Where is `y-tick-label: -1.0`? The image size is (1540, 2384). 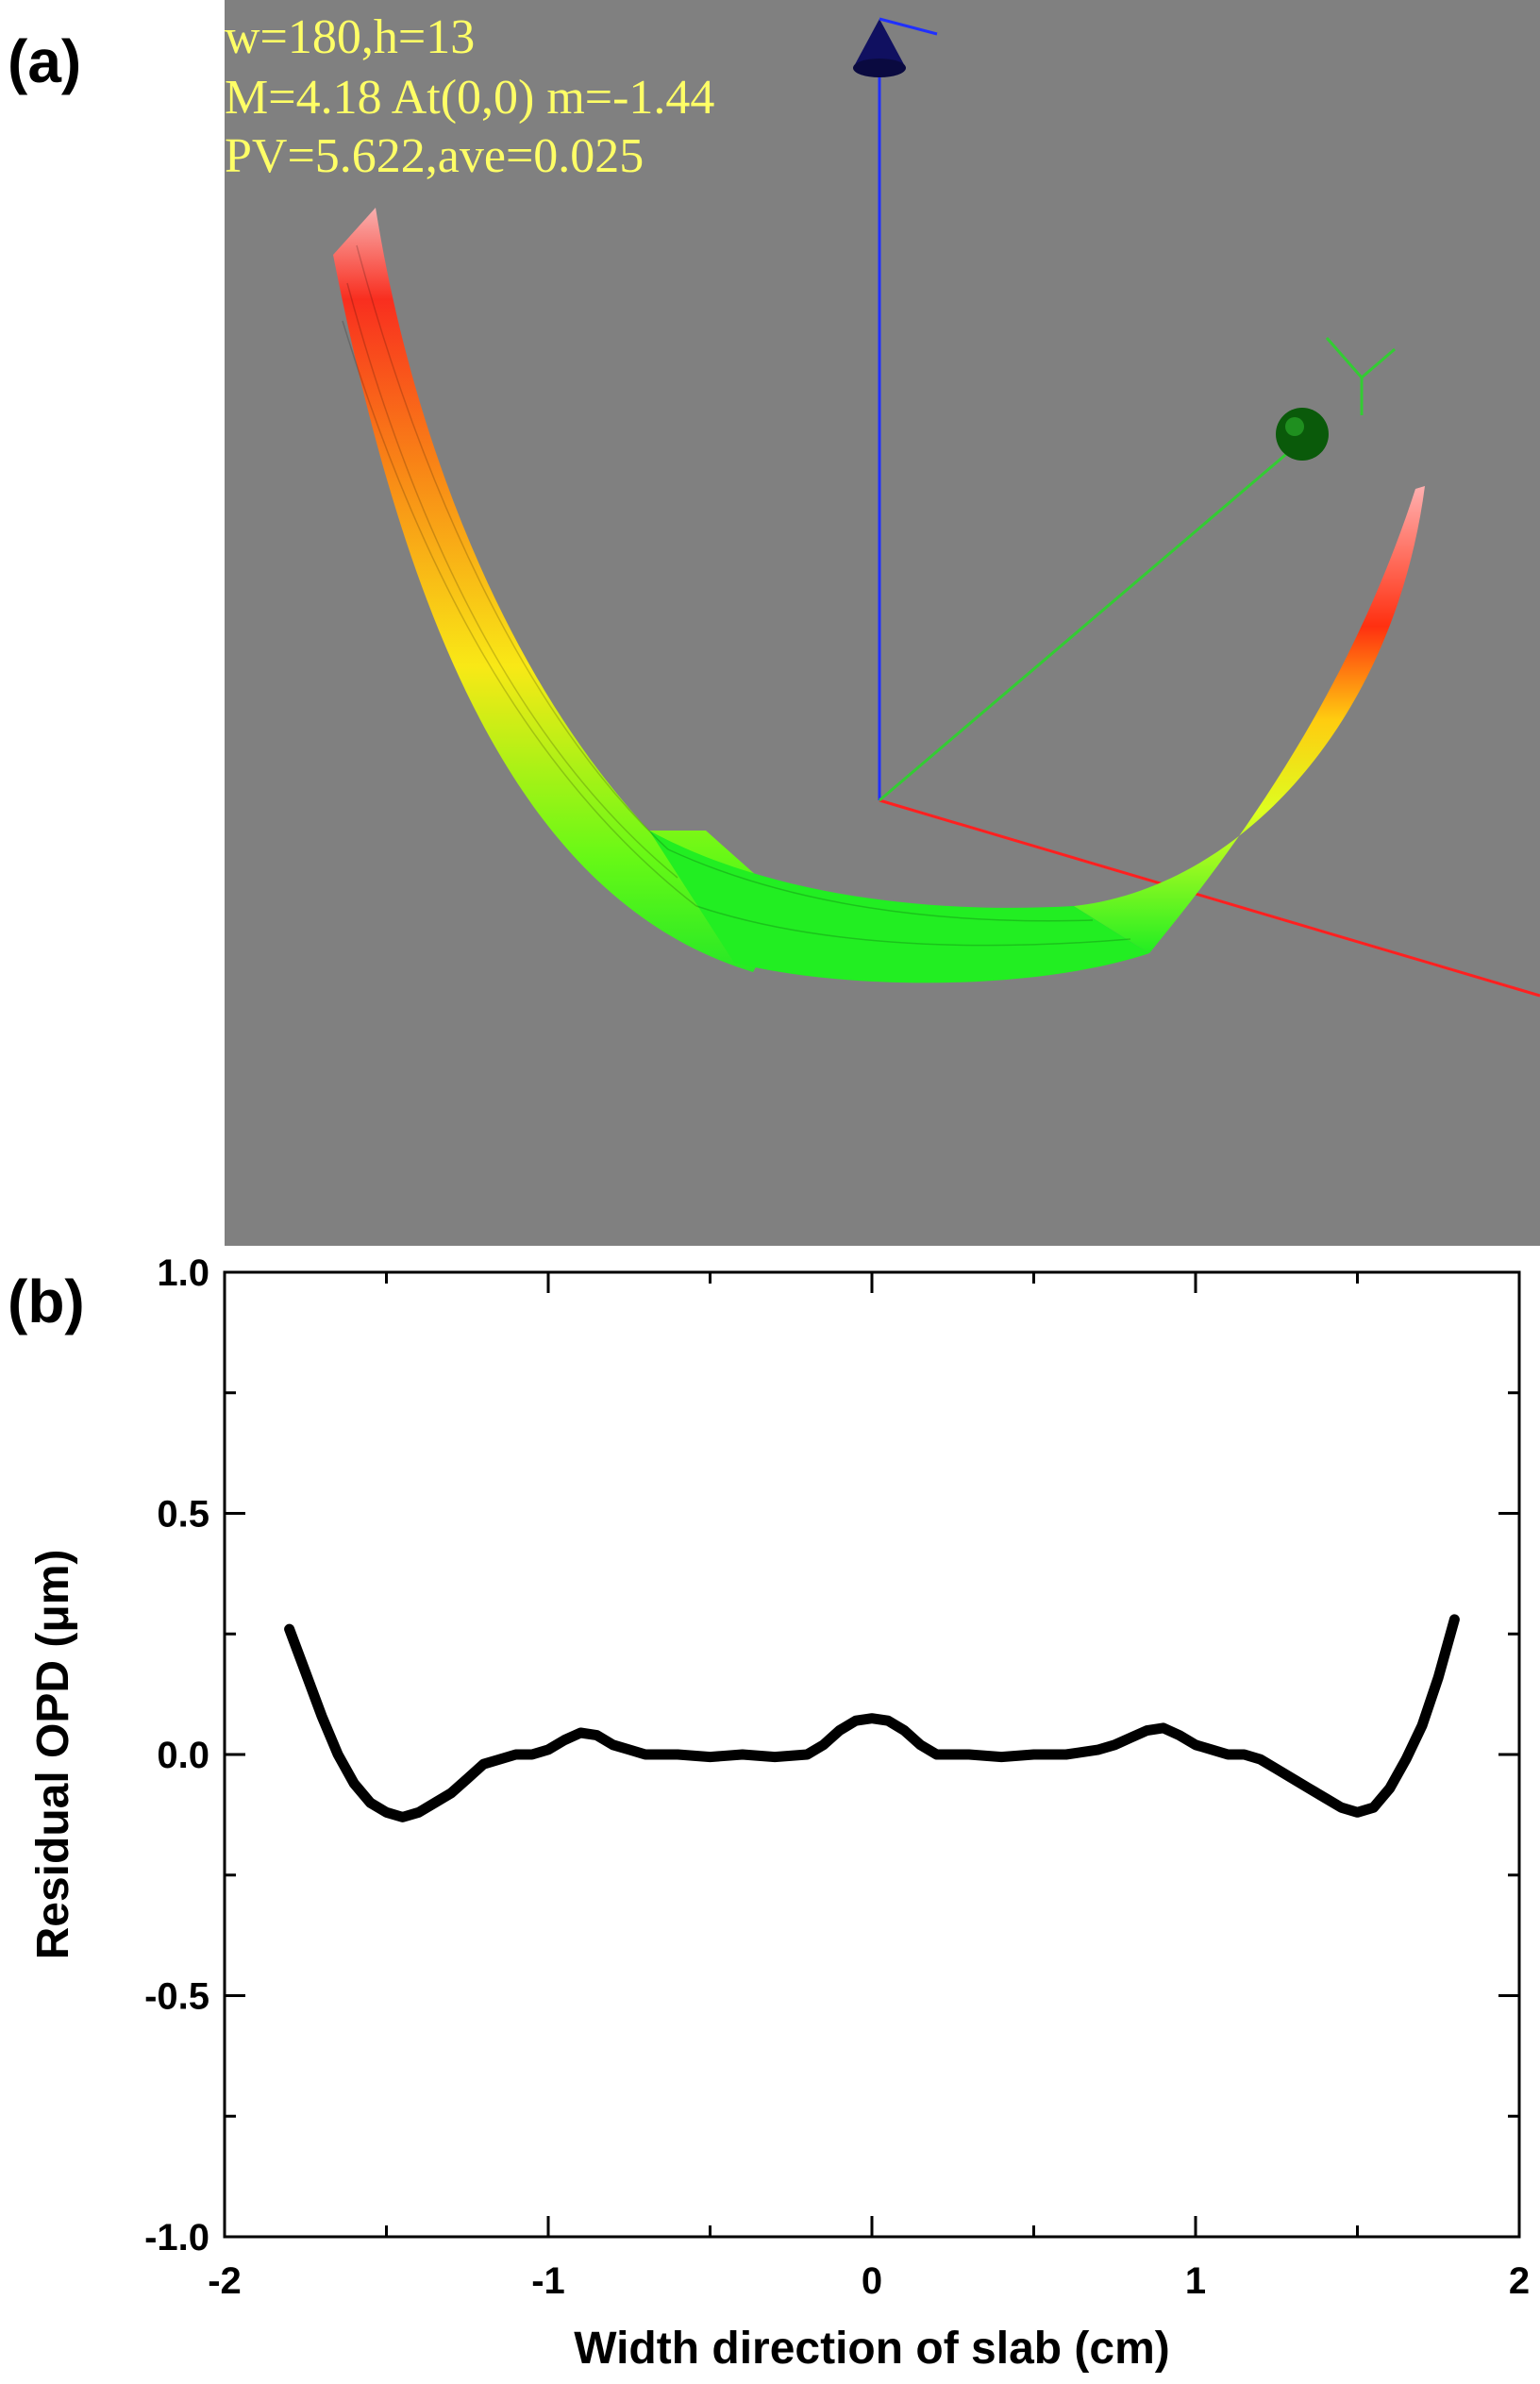
y-tick-label: -1.0 is located at coordinates (176, 2237).